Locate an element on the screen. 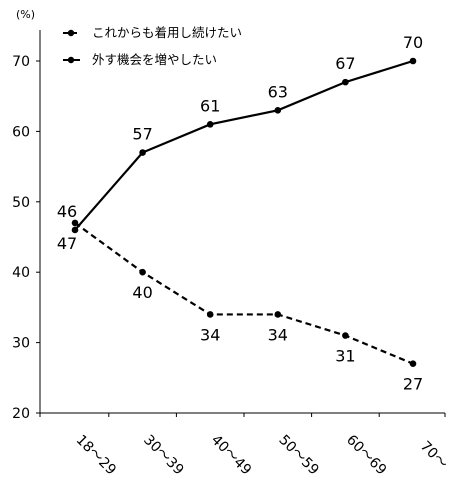 The image size is (450, 486). y-tick-label: 20 is located at coordinates (21, 414).